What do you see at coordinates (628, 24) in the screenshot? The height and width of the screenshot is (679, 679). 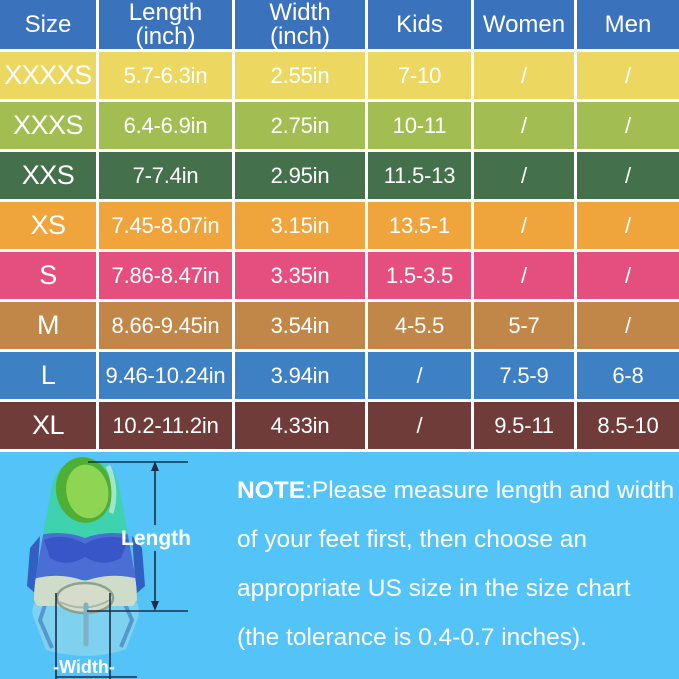 I see `header-men: Men` at bounding box center [628, 24].